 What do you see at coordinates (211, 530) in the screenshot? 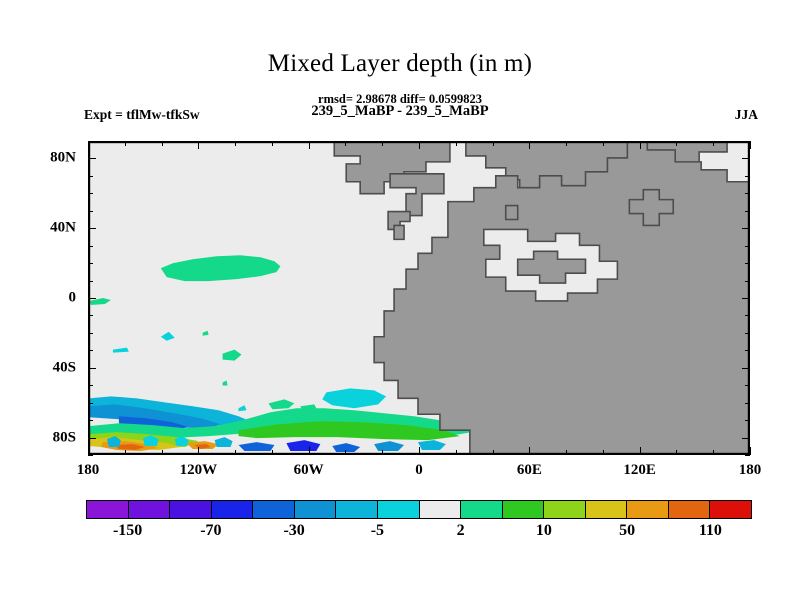
I see `colorbar-tick-1: -70` at bounding box center [211, 530].